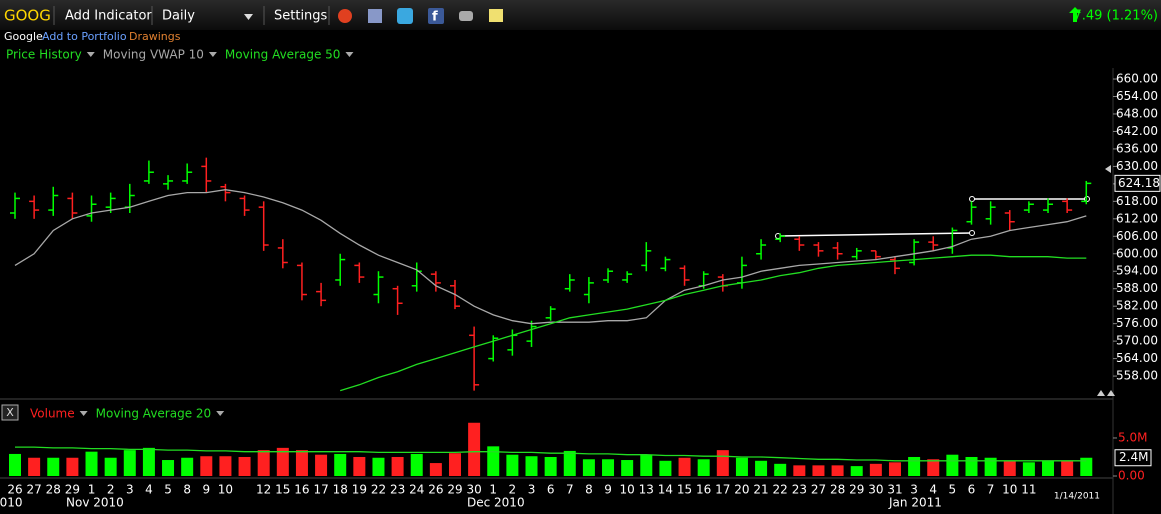 Image resolution: width=1161 pixels, height=514 pixels. Describe the element at coordinates (915, 503) in the screenshot. I see `period-label: Jan 2011` at that location.